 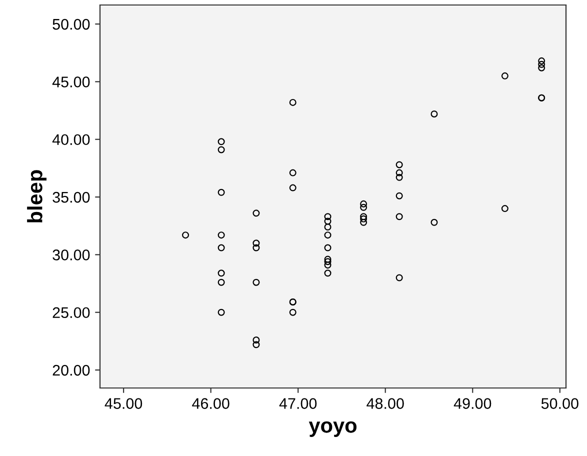 What do you see at coordinates (298, 403) in the screenshot?
I see `x-tick-label: 47.00` at bounding box center [298, 403].